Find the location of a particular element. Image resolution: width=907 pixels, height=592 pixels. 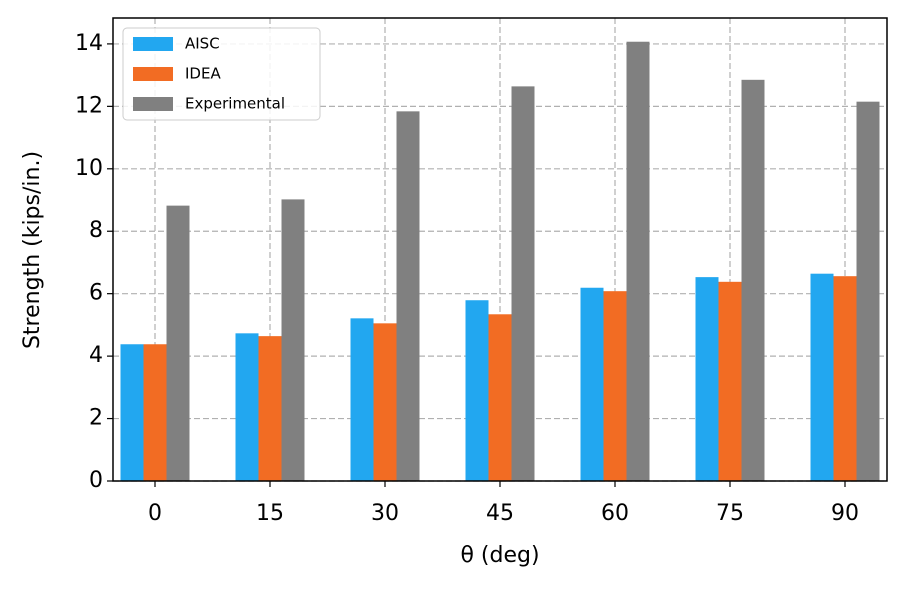

y-tick-label: 0 is located at coordinates (96, 480).